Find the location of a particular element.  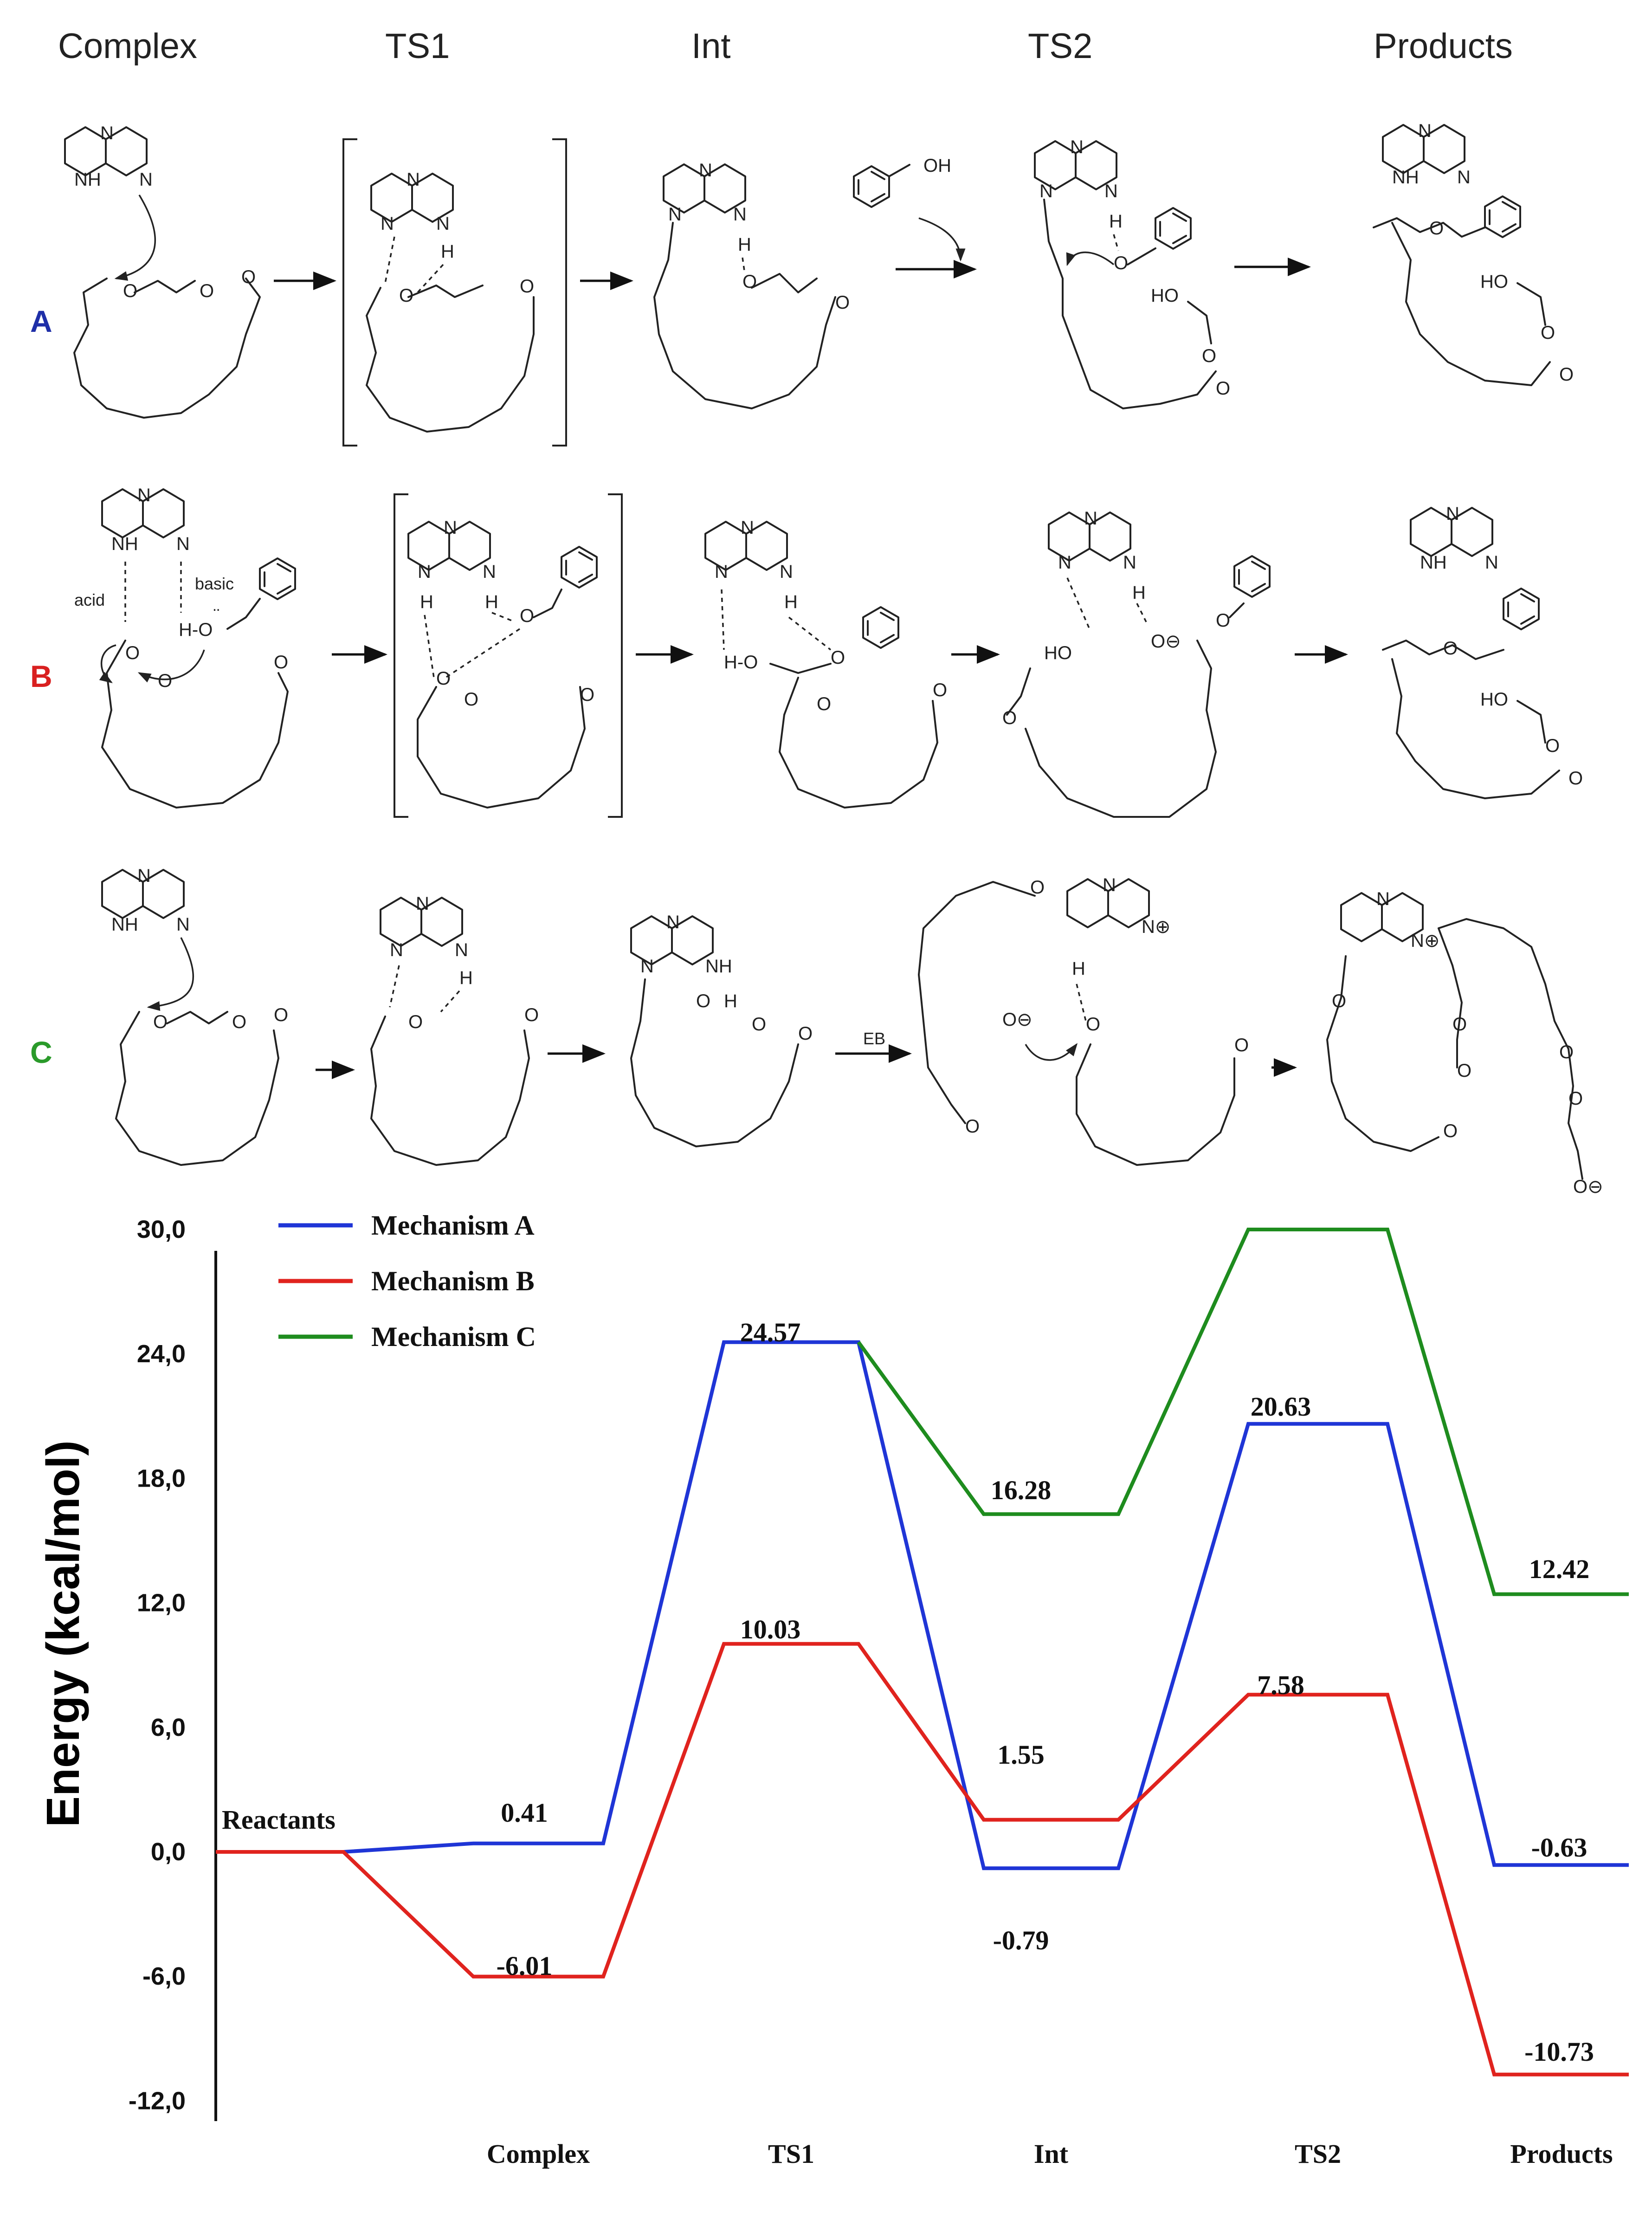

reactants-label: Reactants is located at coordinates (279, 1820).